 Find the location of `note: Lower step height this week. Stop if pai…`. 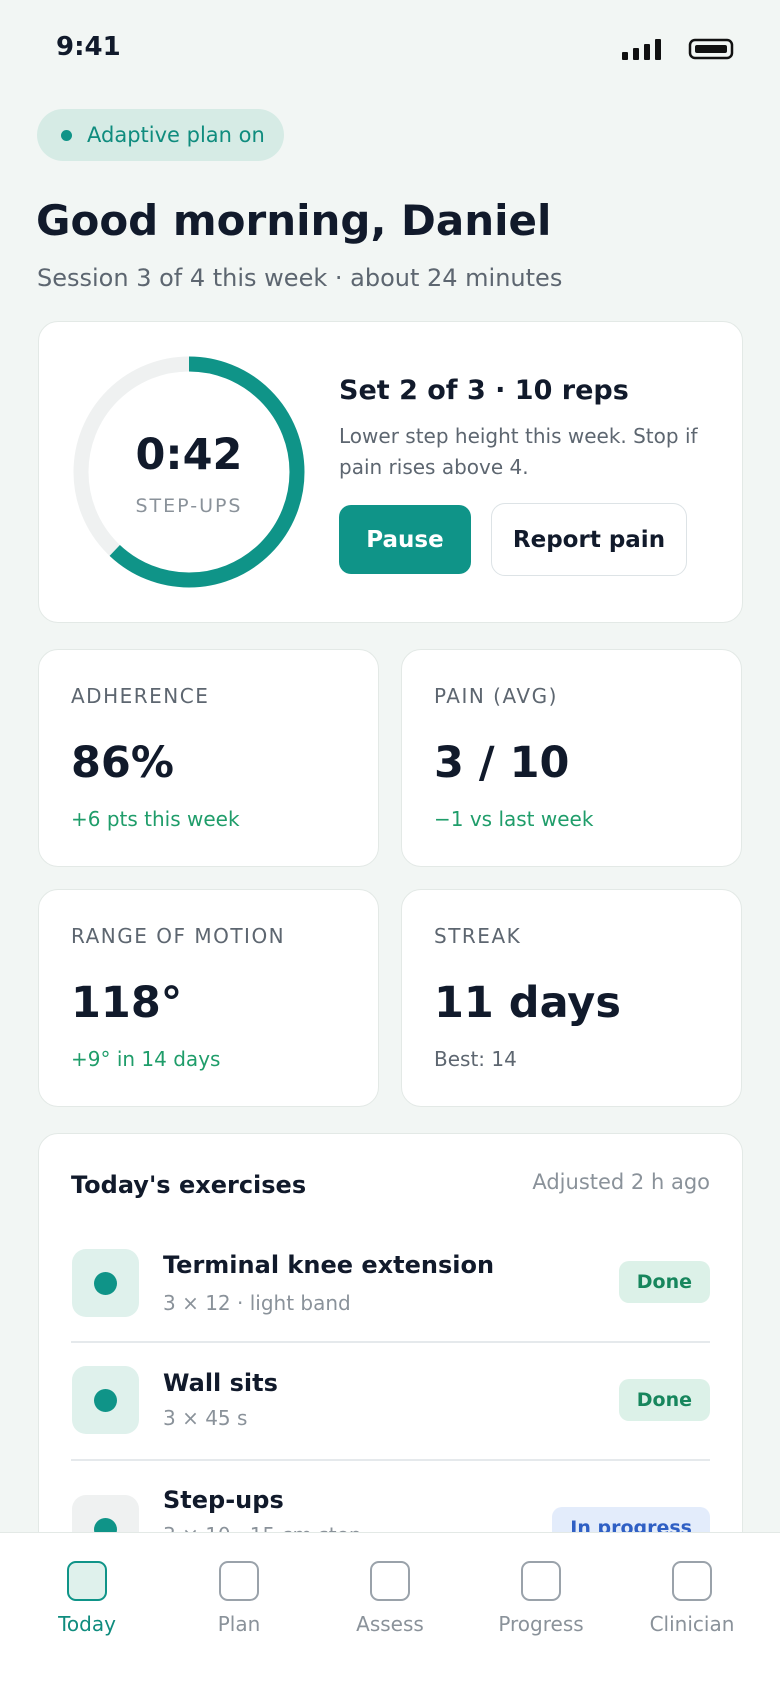

note: Lower step height this week. Stop if pai… is located at coordinates (518, 451).